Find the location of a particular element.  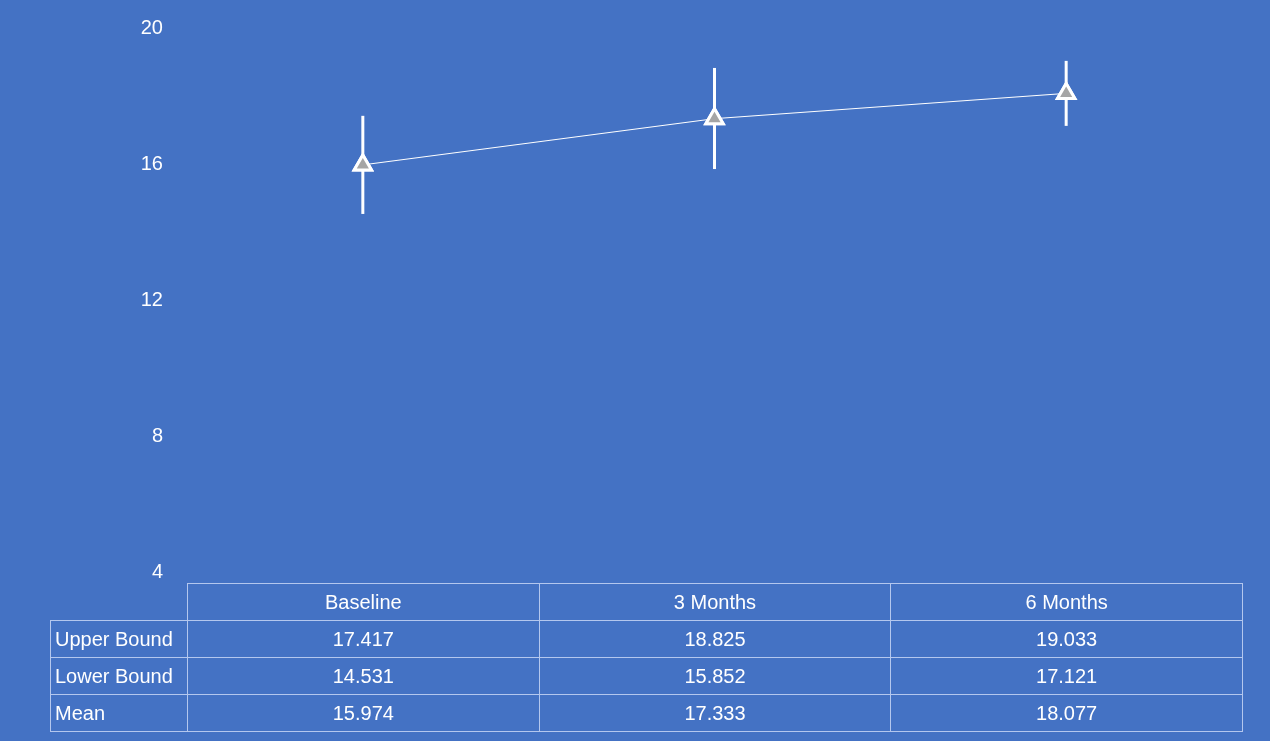

x-tick-label: Baseline is located at coordinates (363, 602).